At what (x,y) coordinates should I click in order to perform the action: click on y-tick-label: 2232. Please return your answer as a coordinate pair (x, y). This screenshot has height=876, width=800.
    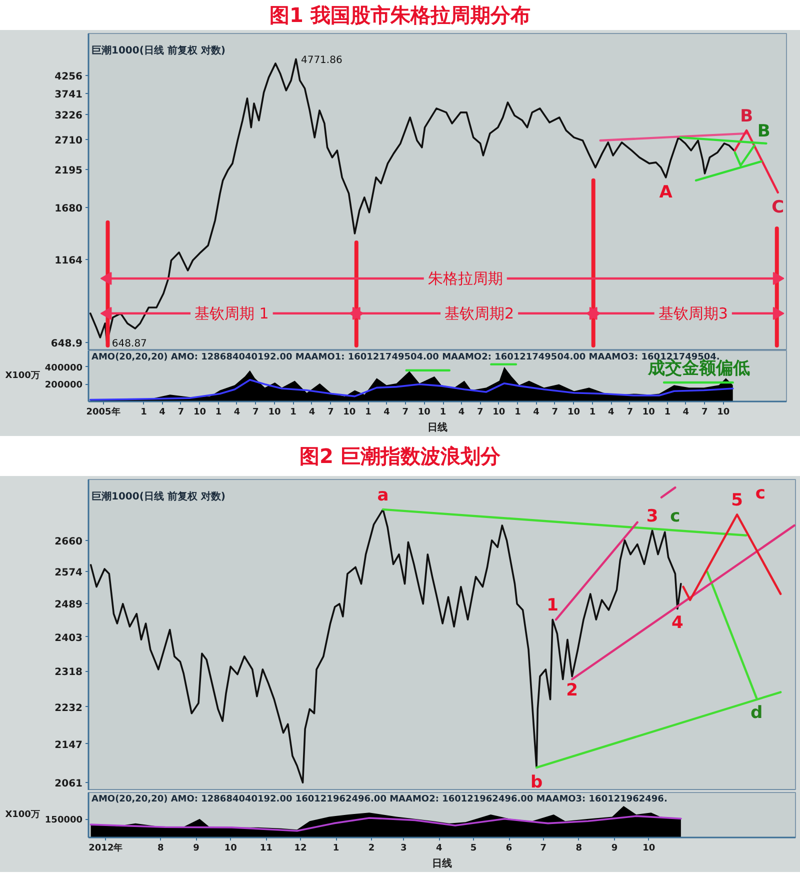
    Looking at the image, I should click on (68, 708).